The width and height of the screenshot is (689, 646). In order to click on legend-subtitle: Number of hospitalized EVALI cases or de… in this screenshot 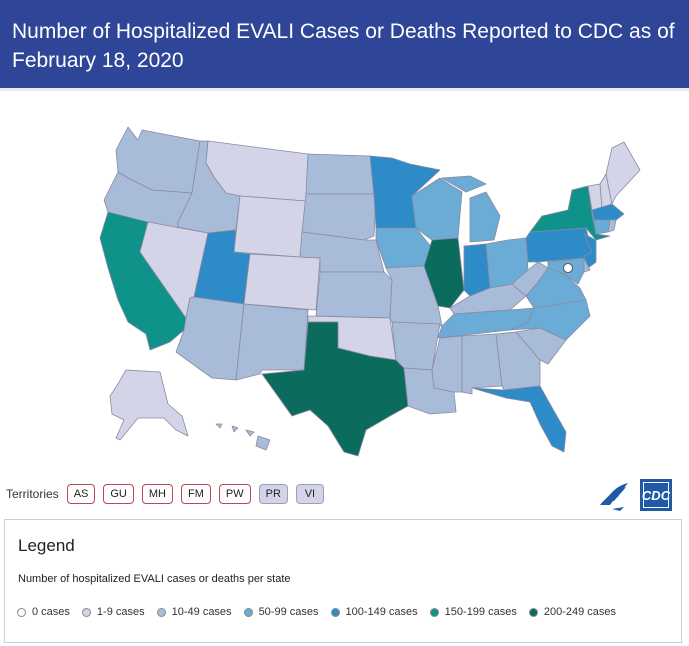, I will do `click(154, 579)`.